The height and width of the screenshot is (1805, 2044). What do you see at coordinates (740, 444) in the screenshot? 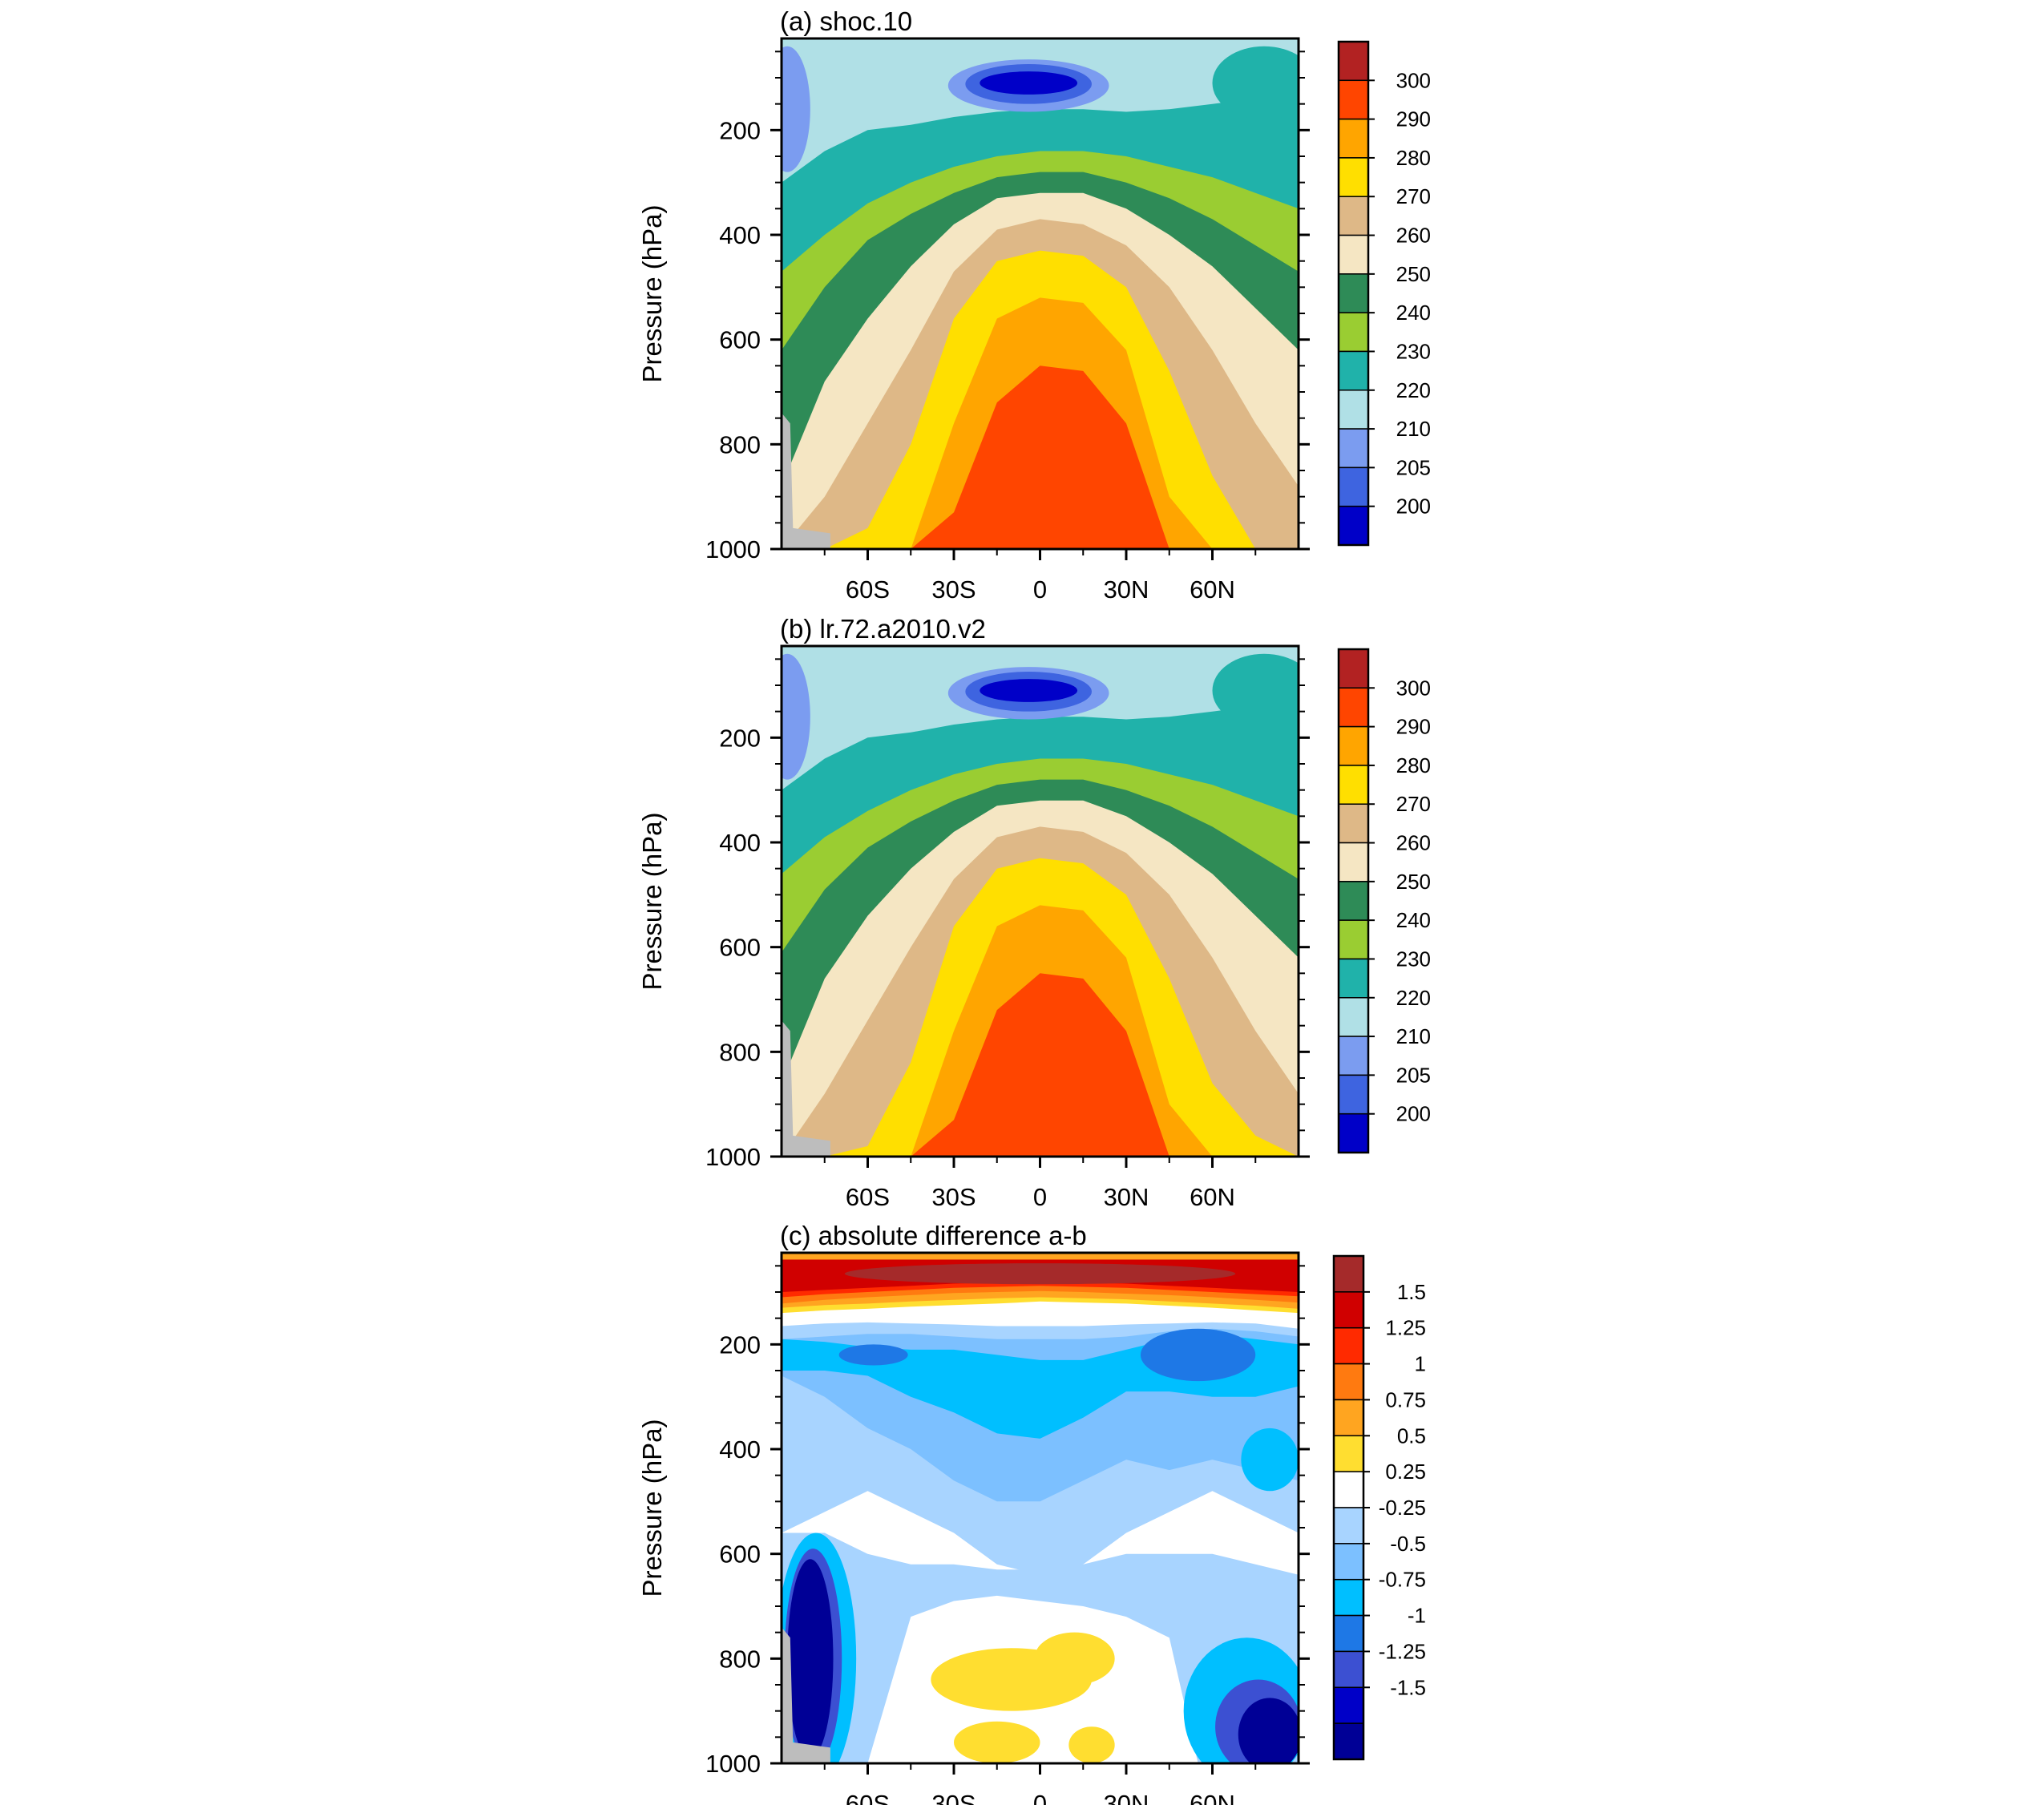
I see `y-tick-label: 800` at bounding box center [740, 444].